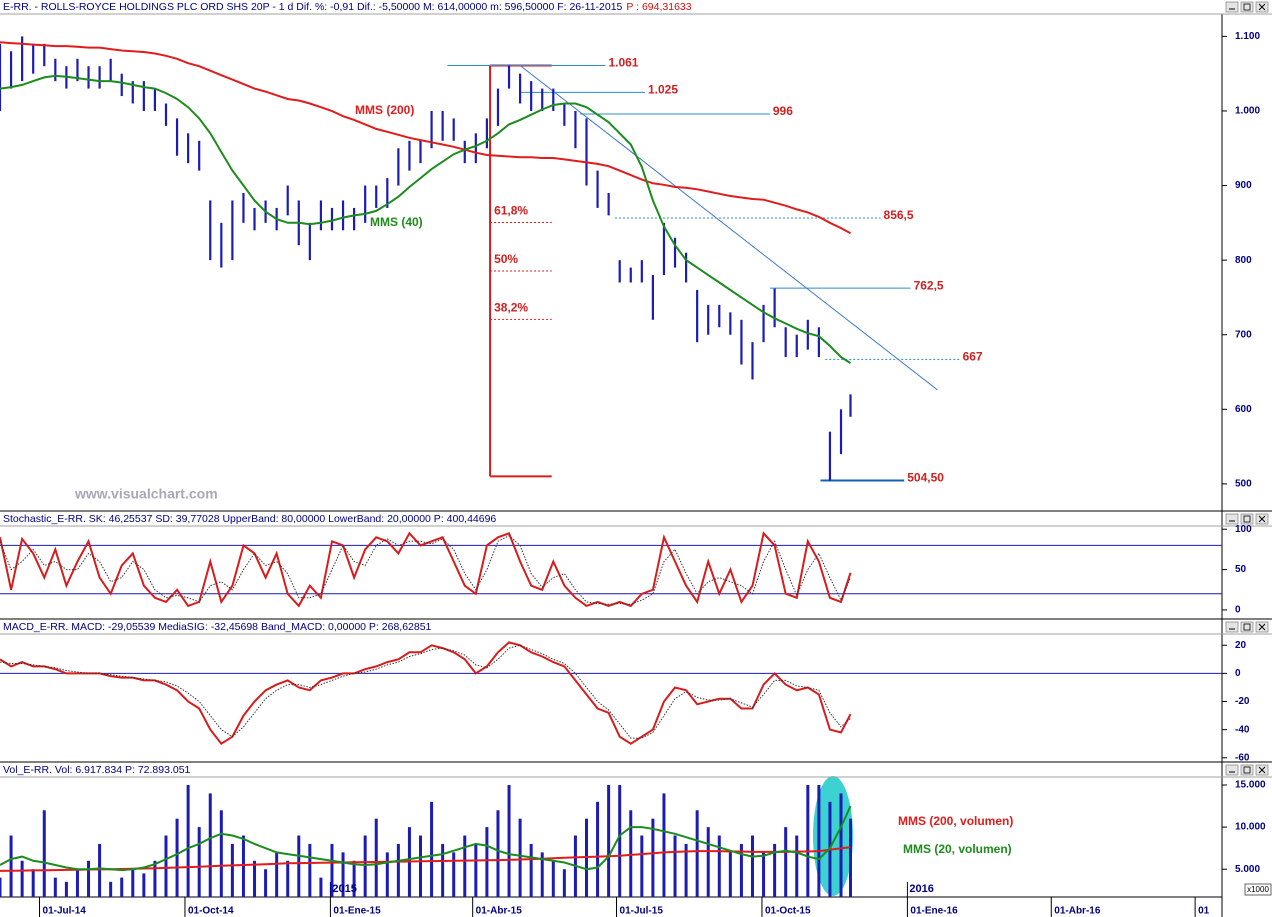 The image size is (1272, 917). Describe the element at coordinates (499, 911) in the screenshot. I see `x-tick-label: 01-Abr-15` at that location.